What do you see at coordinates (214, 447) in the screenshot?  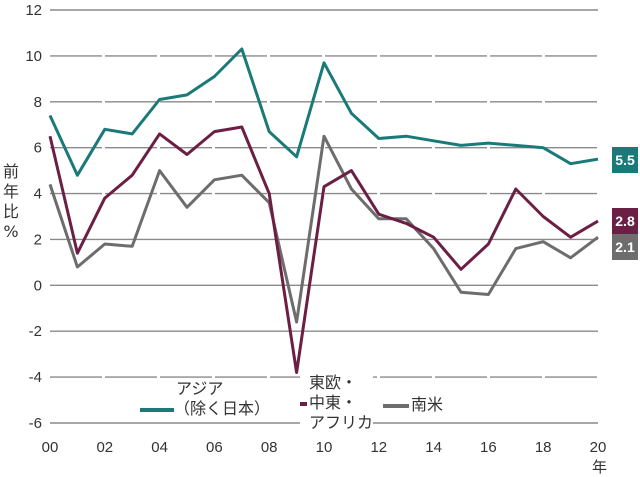 I see `x-tick-label: 06` at bounding box center [214, 447].